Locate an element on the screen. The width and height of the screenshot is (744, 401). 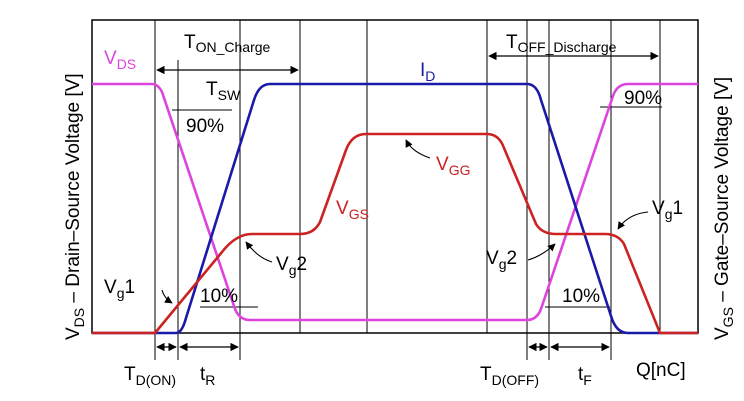
t-on-charge-label: TON_Charge is located at coordinates (227, 43).